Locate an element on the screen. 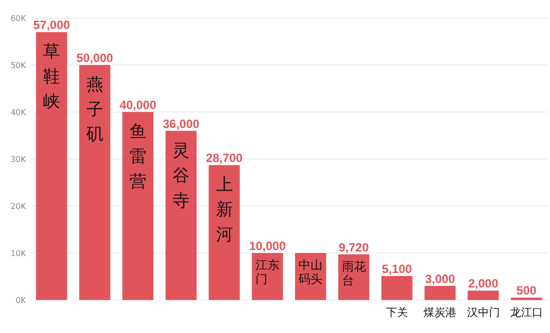 The height and width of the screenshot is (333, 550). x-tick-label: 上新河 is located at coordinates (224, 210).